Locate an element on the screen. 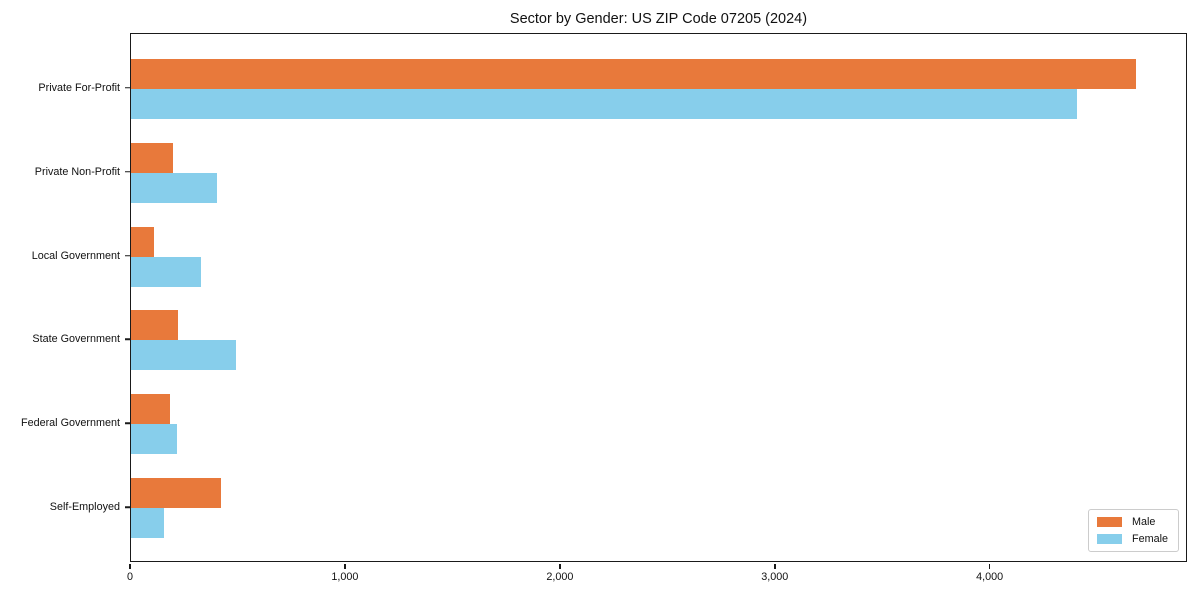 Image resolution: width=1200 pixels, height=600 pixels. legend-row-female: Female is located at coordinates (1132, 539).